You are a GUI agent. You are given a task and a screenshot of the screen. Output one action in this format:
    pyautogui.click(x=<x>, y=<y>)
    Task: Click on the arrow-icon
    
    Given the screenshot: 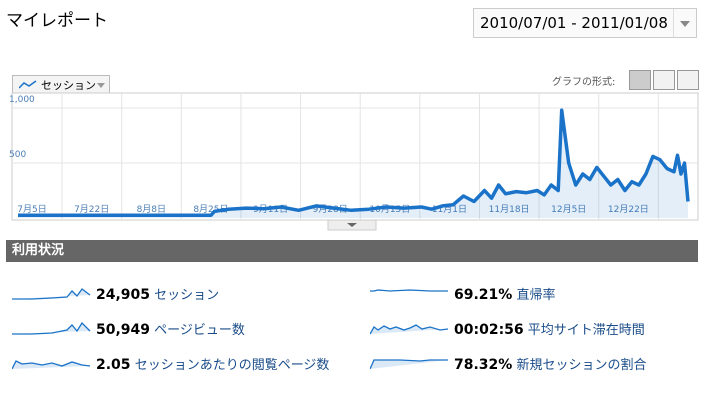 What is the action you would take?
    pyautogui.click(x=685, y=24)
    